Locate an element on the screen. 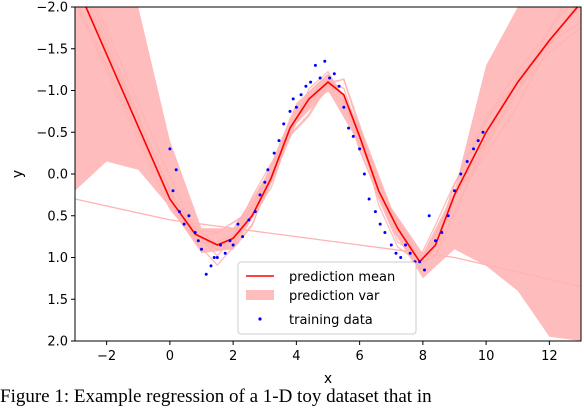  legend-training-label: training data is located at coordinates (331, 320).